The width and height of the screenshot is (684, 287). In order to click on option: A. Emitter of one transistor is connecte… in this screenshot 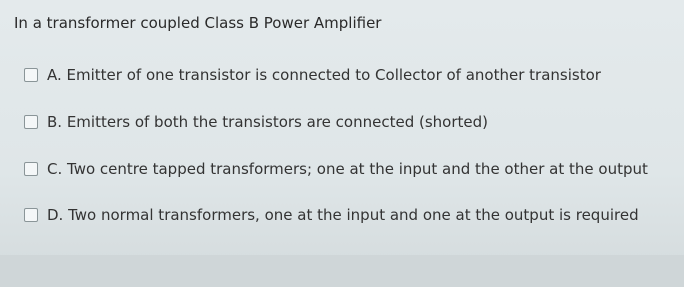, I will do `click(312, 75)`.